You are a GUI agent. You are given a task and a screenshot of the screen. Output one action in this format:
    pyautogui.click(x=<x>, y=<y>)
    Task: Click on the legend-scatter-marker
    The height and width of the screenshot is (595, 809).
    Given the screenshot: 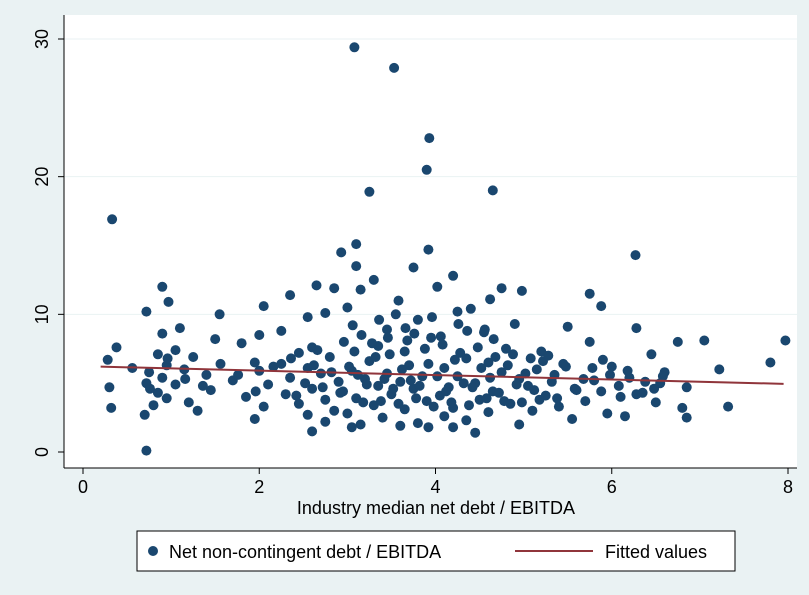 What is the action you would take?
    pyautogui.click(x=153, y=551)
    